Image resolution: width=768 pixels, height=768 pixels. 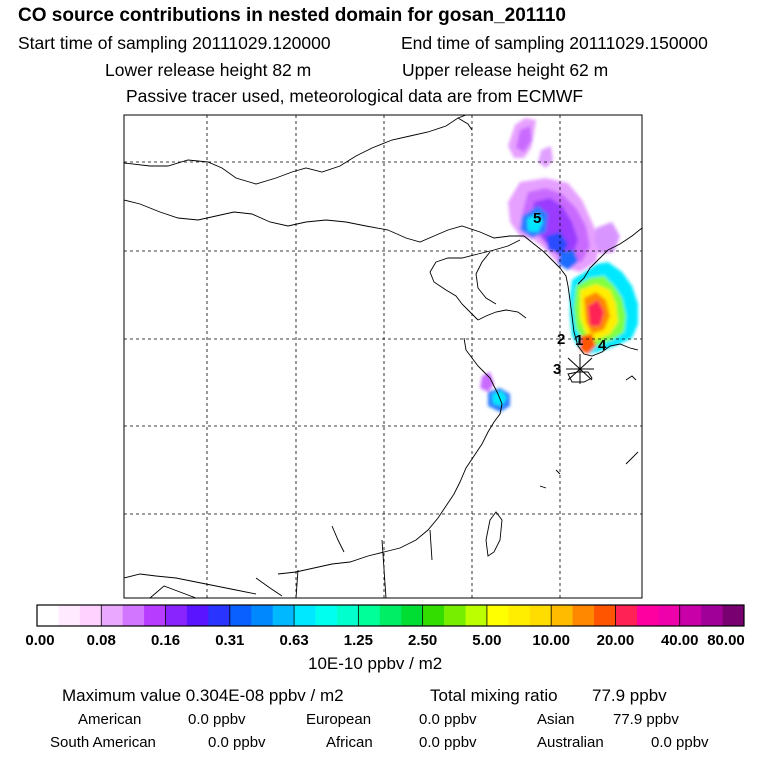 I want to click on colorbar-tick-label: 2.50, so click(x=422, y=640).